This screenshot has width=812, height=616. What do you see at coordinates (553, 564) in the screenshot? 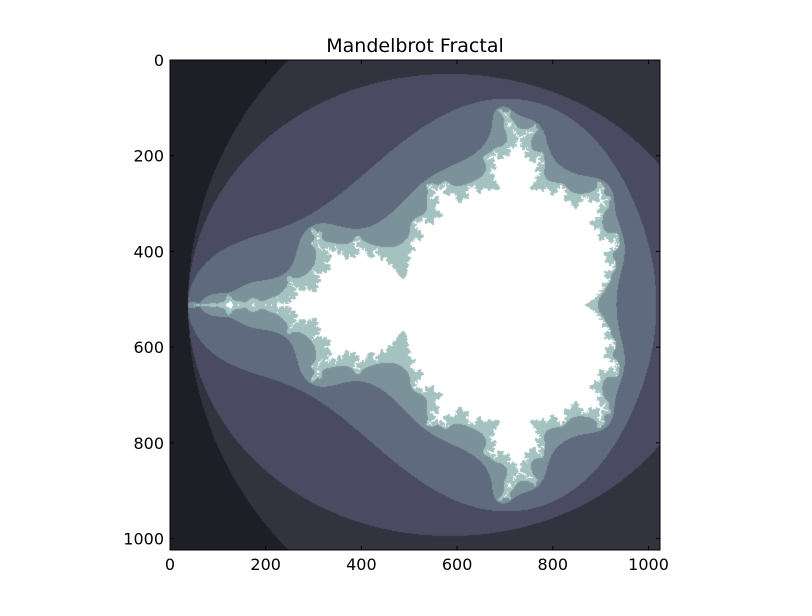
I see `x-tick-label: 800` at bounding box center [553, 564].